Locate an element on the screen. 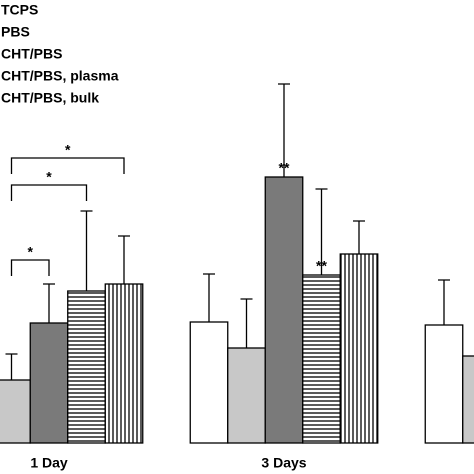 This screenshot has height=474, width=474. legend-label: CHT/PBS is located at coordinates (31, 54).